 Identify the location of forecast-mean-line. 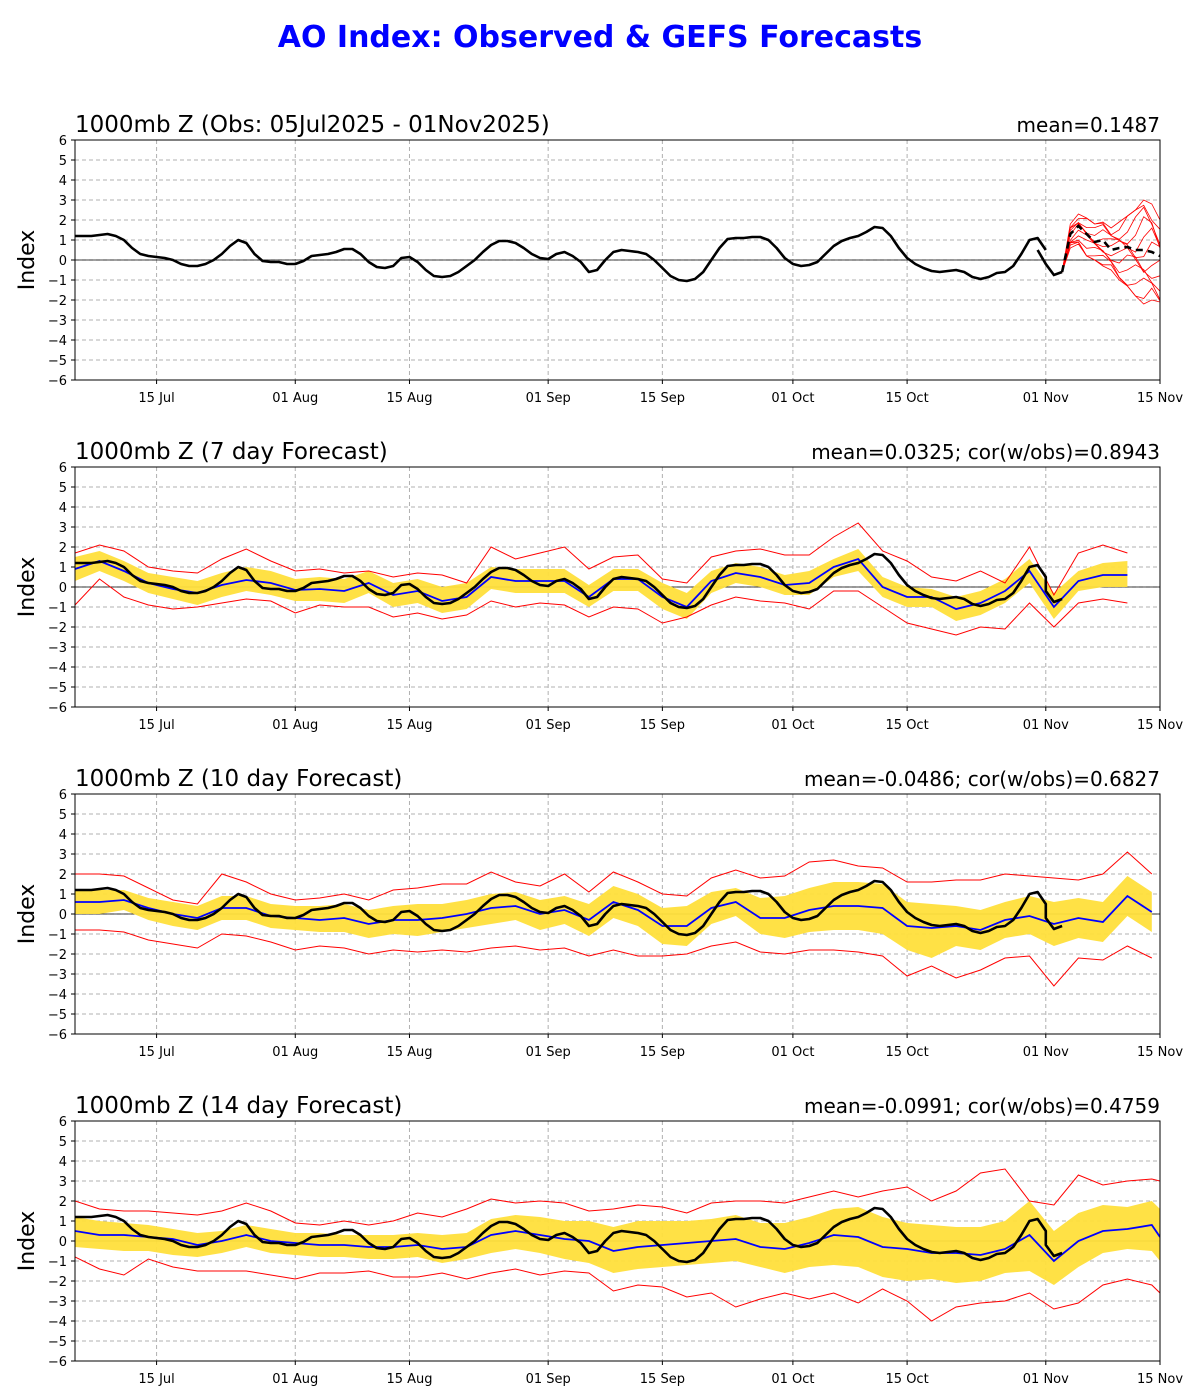
(1110, 248).